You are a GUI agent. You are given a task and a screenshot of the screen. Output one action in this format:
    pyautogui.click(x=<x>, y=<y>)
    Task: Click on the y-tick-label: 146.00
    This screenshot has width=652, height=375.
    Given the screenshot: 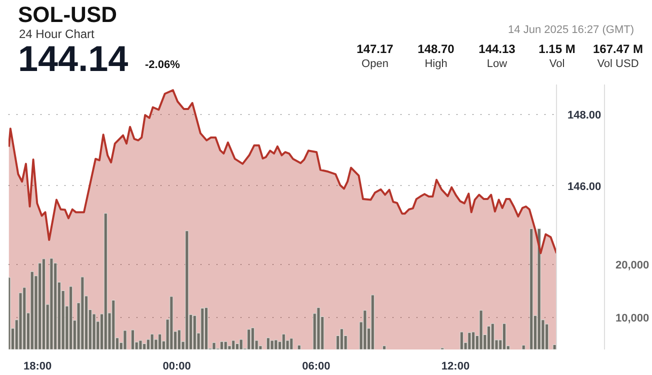 What is the action you would take?
    pyautogui.click(x=585, y=186)
    